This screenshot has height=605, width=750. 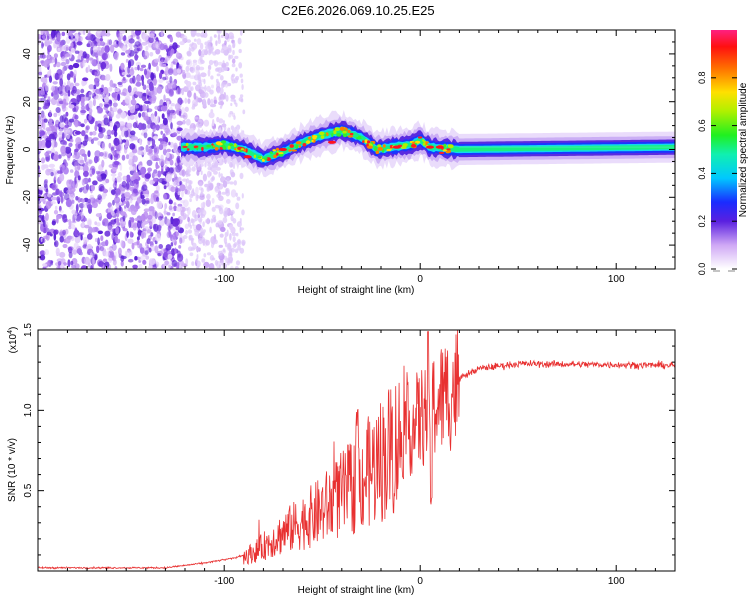 I want to click on heatmap-ytick-label: 20, so click(x=27, y=102).